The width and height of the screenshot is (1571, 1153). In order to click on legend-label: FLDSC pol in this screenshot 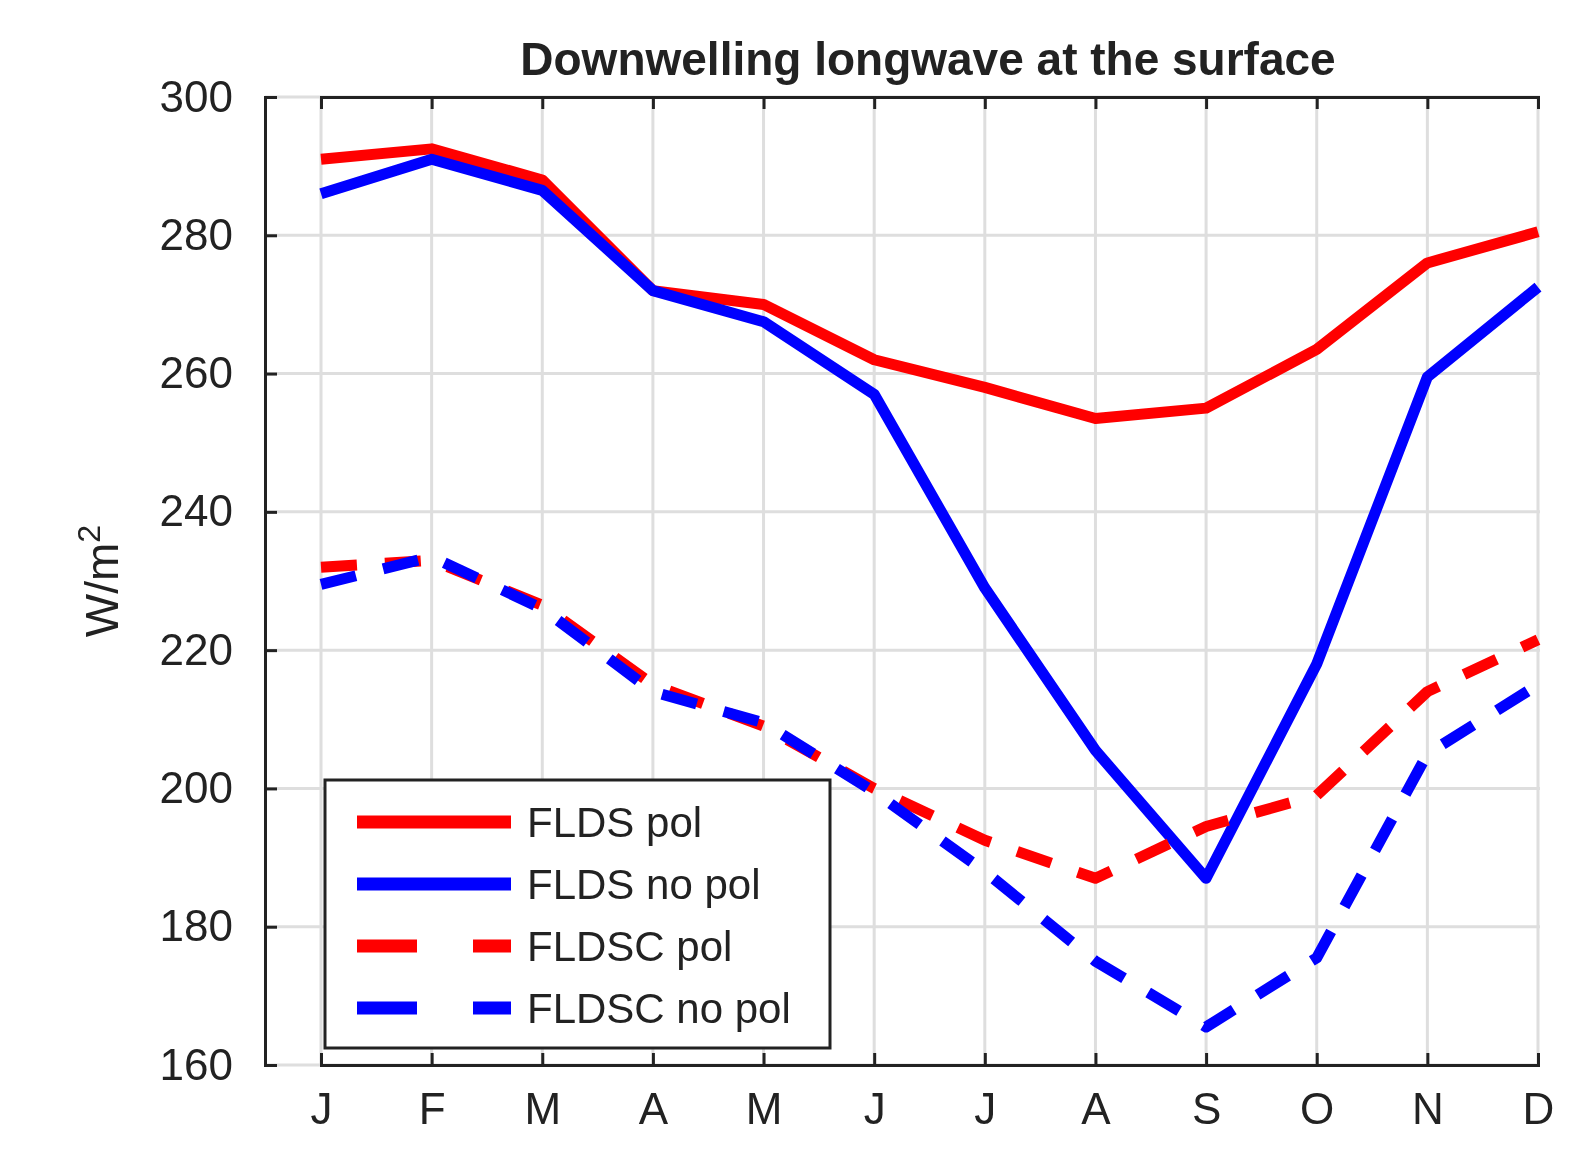, I will do `click(630, 946)`.